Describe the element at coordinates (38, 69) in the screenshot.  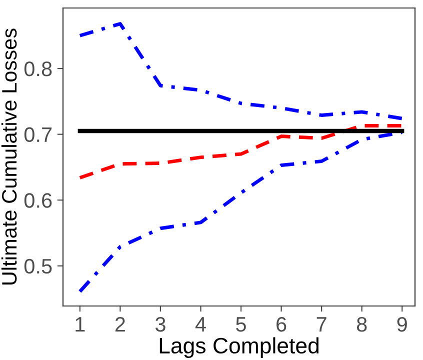
I see `y-tick-label: 0.8` at that location.